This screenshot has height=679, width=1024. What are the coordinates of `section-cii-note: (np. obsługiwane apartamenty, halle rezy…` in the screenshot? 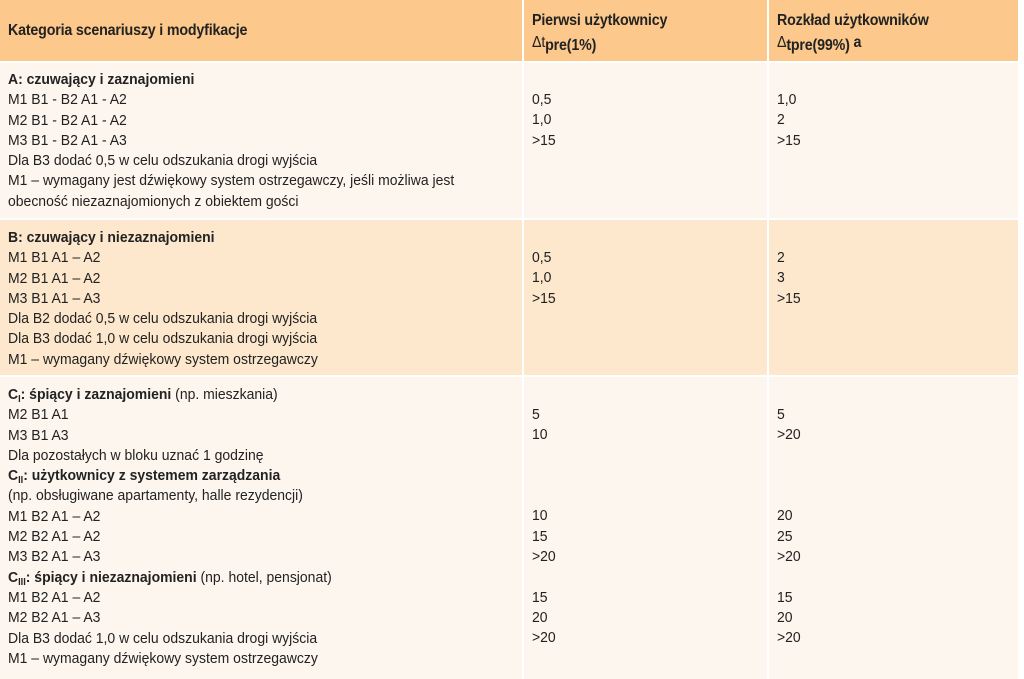 It's located at (155, 496).